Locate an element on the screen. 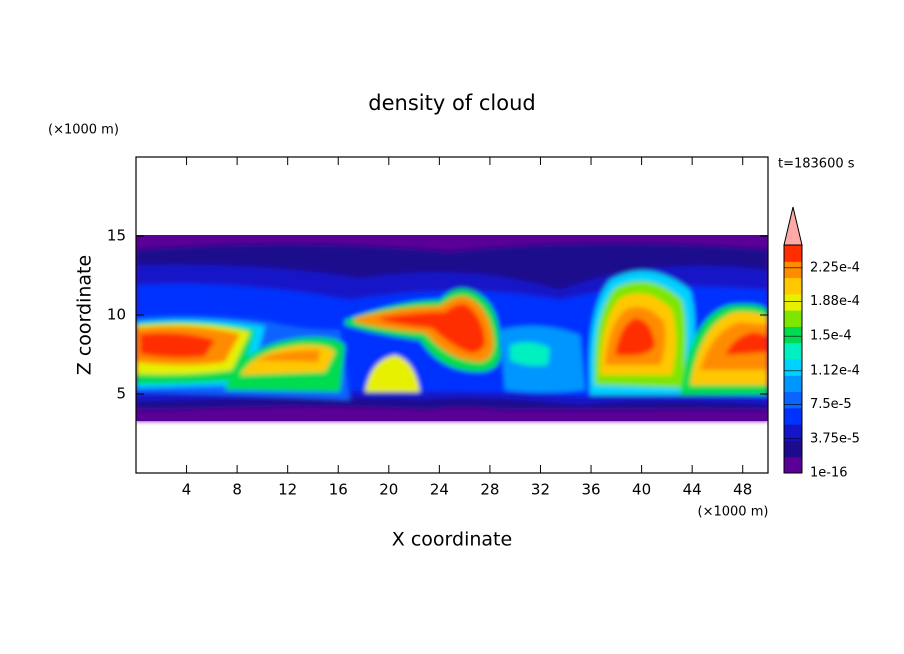 Image resolution: width=904 pixels, height=654 pixels. x-tick-label: 36 is located at coordinates (590, 490).